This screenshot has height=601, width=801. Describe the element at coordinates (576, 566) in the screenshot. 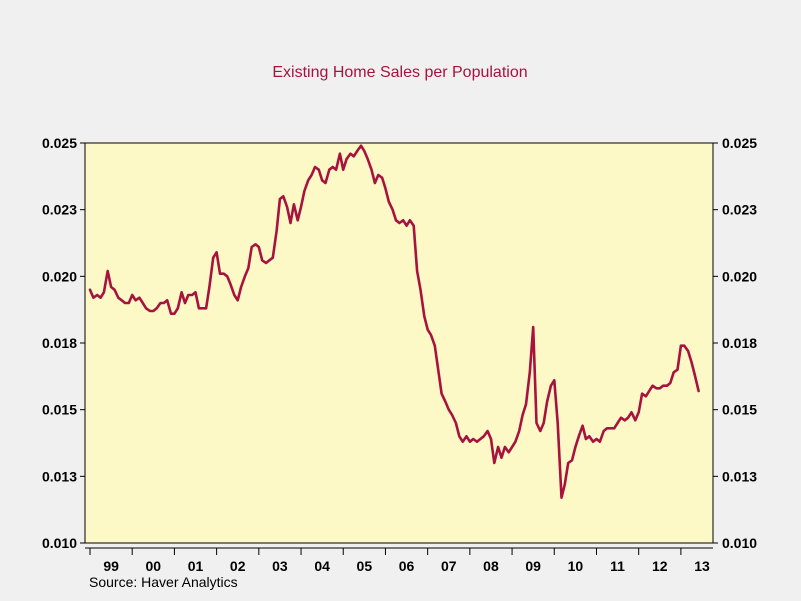

I see `x-tick-label: 10` at that location.